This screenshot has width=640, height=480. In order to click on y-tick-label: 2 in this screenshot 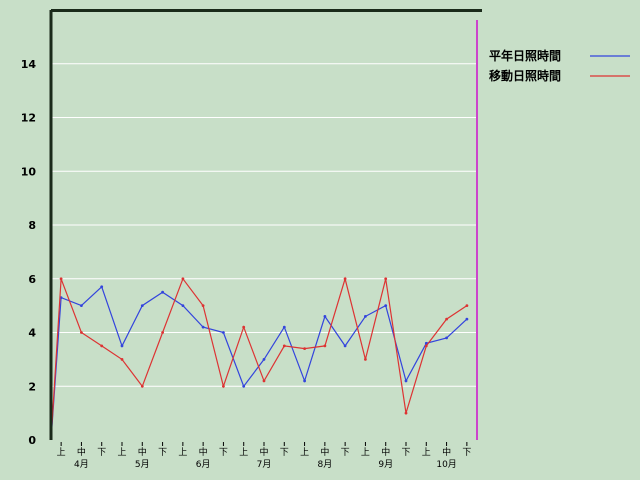, I will do `click(32, 386)`.